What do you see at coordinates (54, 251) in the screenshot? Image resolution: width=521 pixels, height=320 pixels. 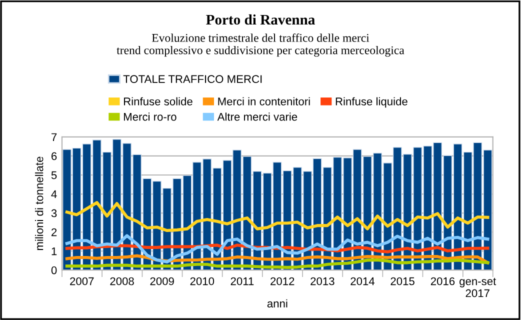 I see `y-tick-label: 1` at bounding box center [54, 251].